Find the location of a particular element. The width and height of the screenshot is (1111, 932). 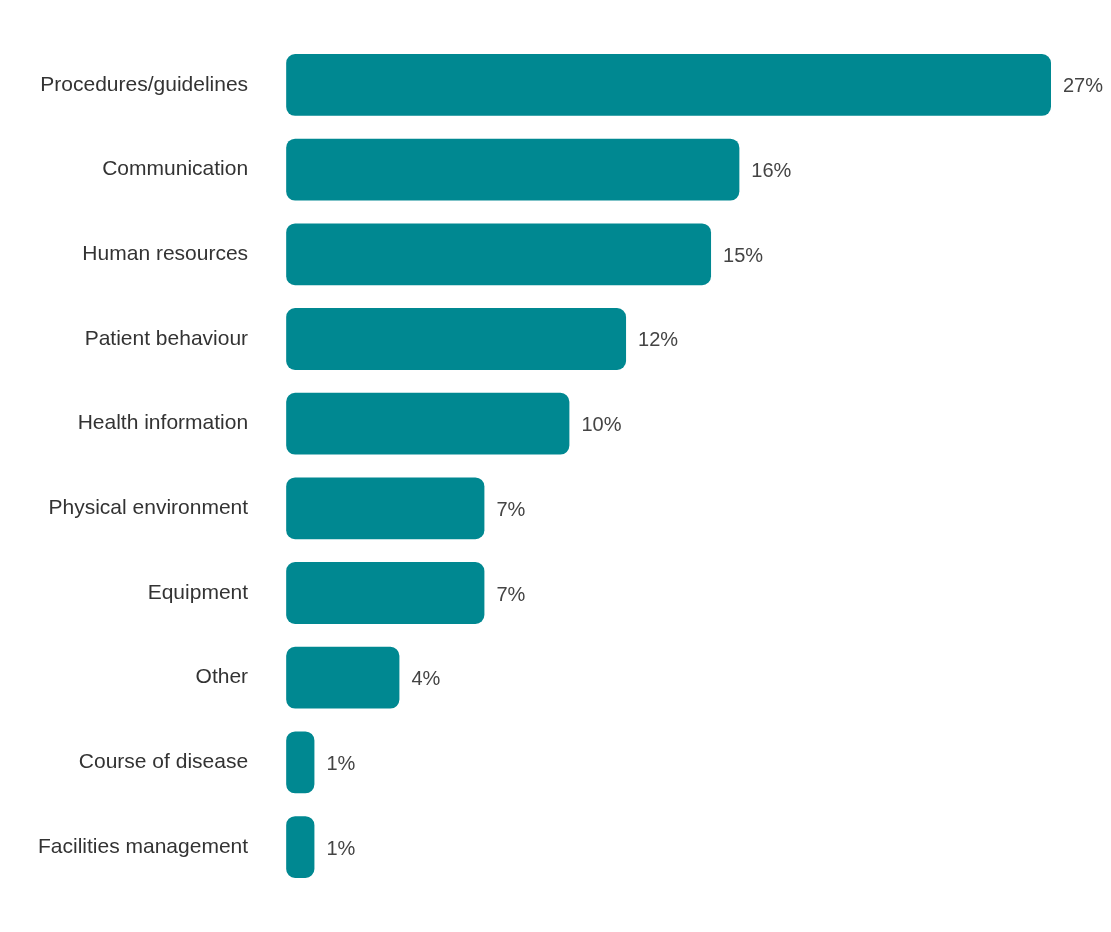

data-label: 12% is located at coordinates (658, 339).